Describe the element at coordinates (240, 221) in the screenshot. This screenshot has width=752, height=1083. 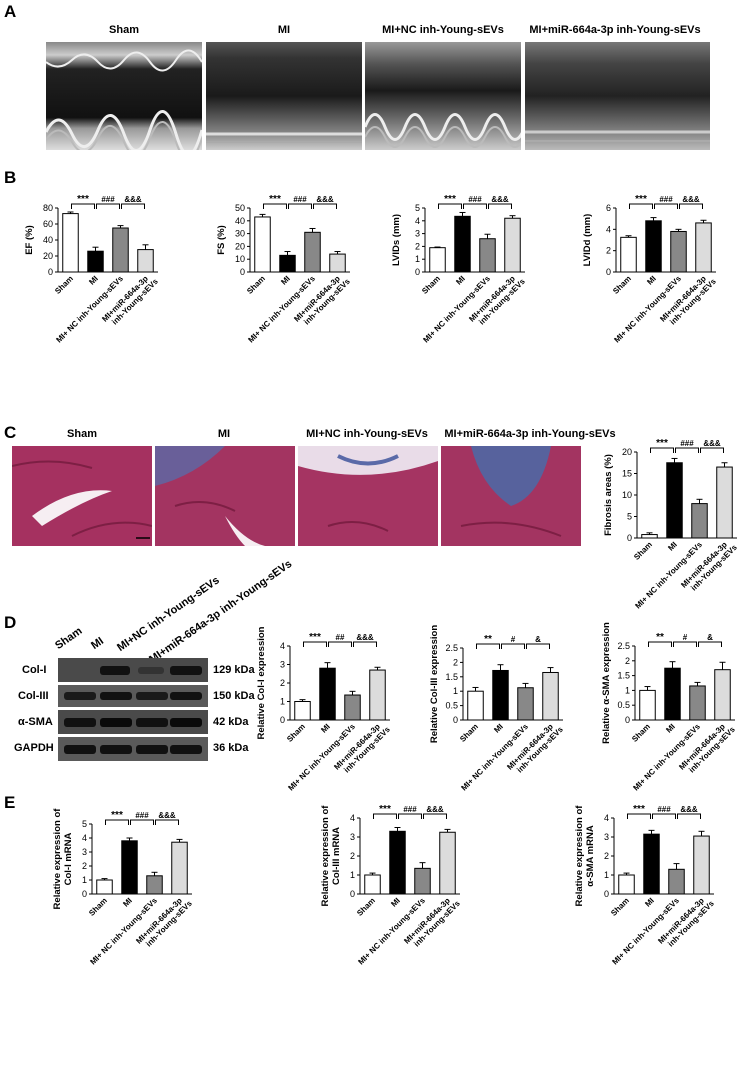
I see `fs-ytick-label-4: 40` at that location.